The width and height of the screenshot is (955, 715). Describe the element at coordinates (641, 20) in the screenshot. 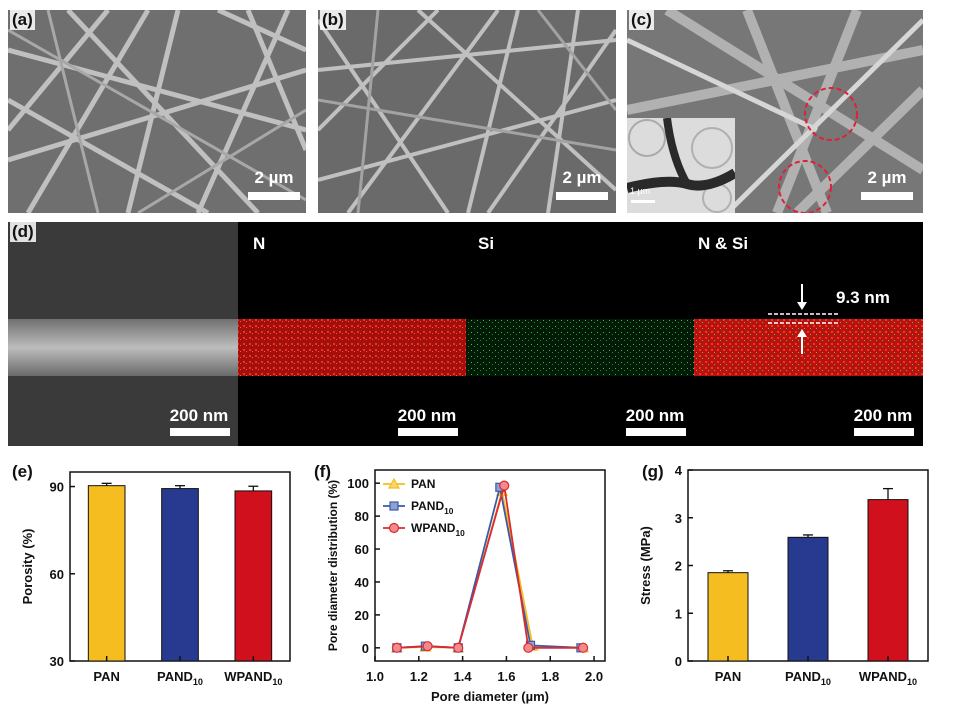

I see `panel-label-c: (c)` at that location.